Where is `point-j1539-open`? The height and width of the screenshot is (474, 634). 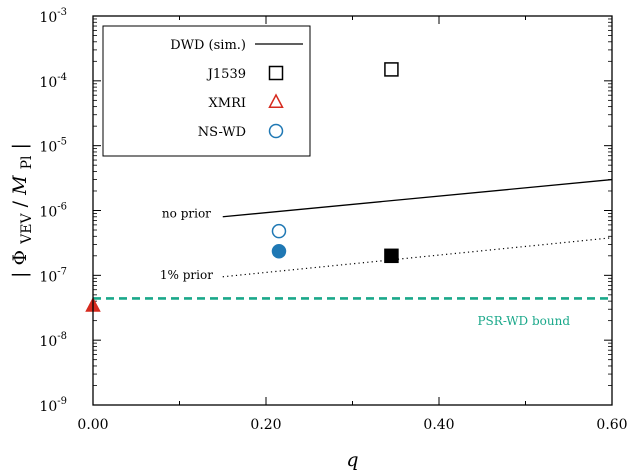 point-j1539-open is located at coordinates (391, 69).